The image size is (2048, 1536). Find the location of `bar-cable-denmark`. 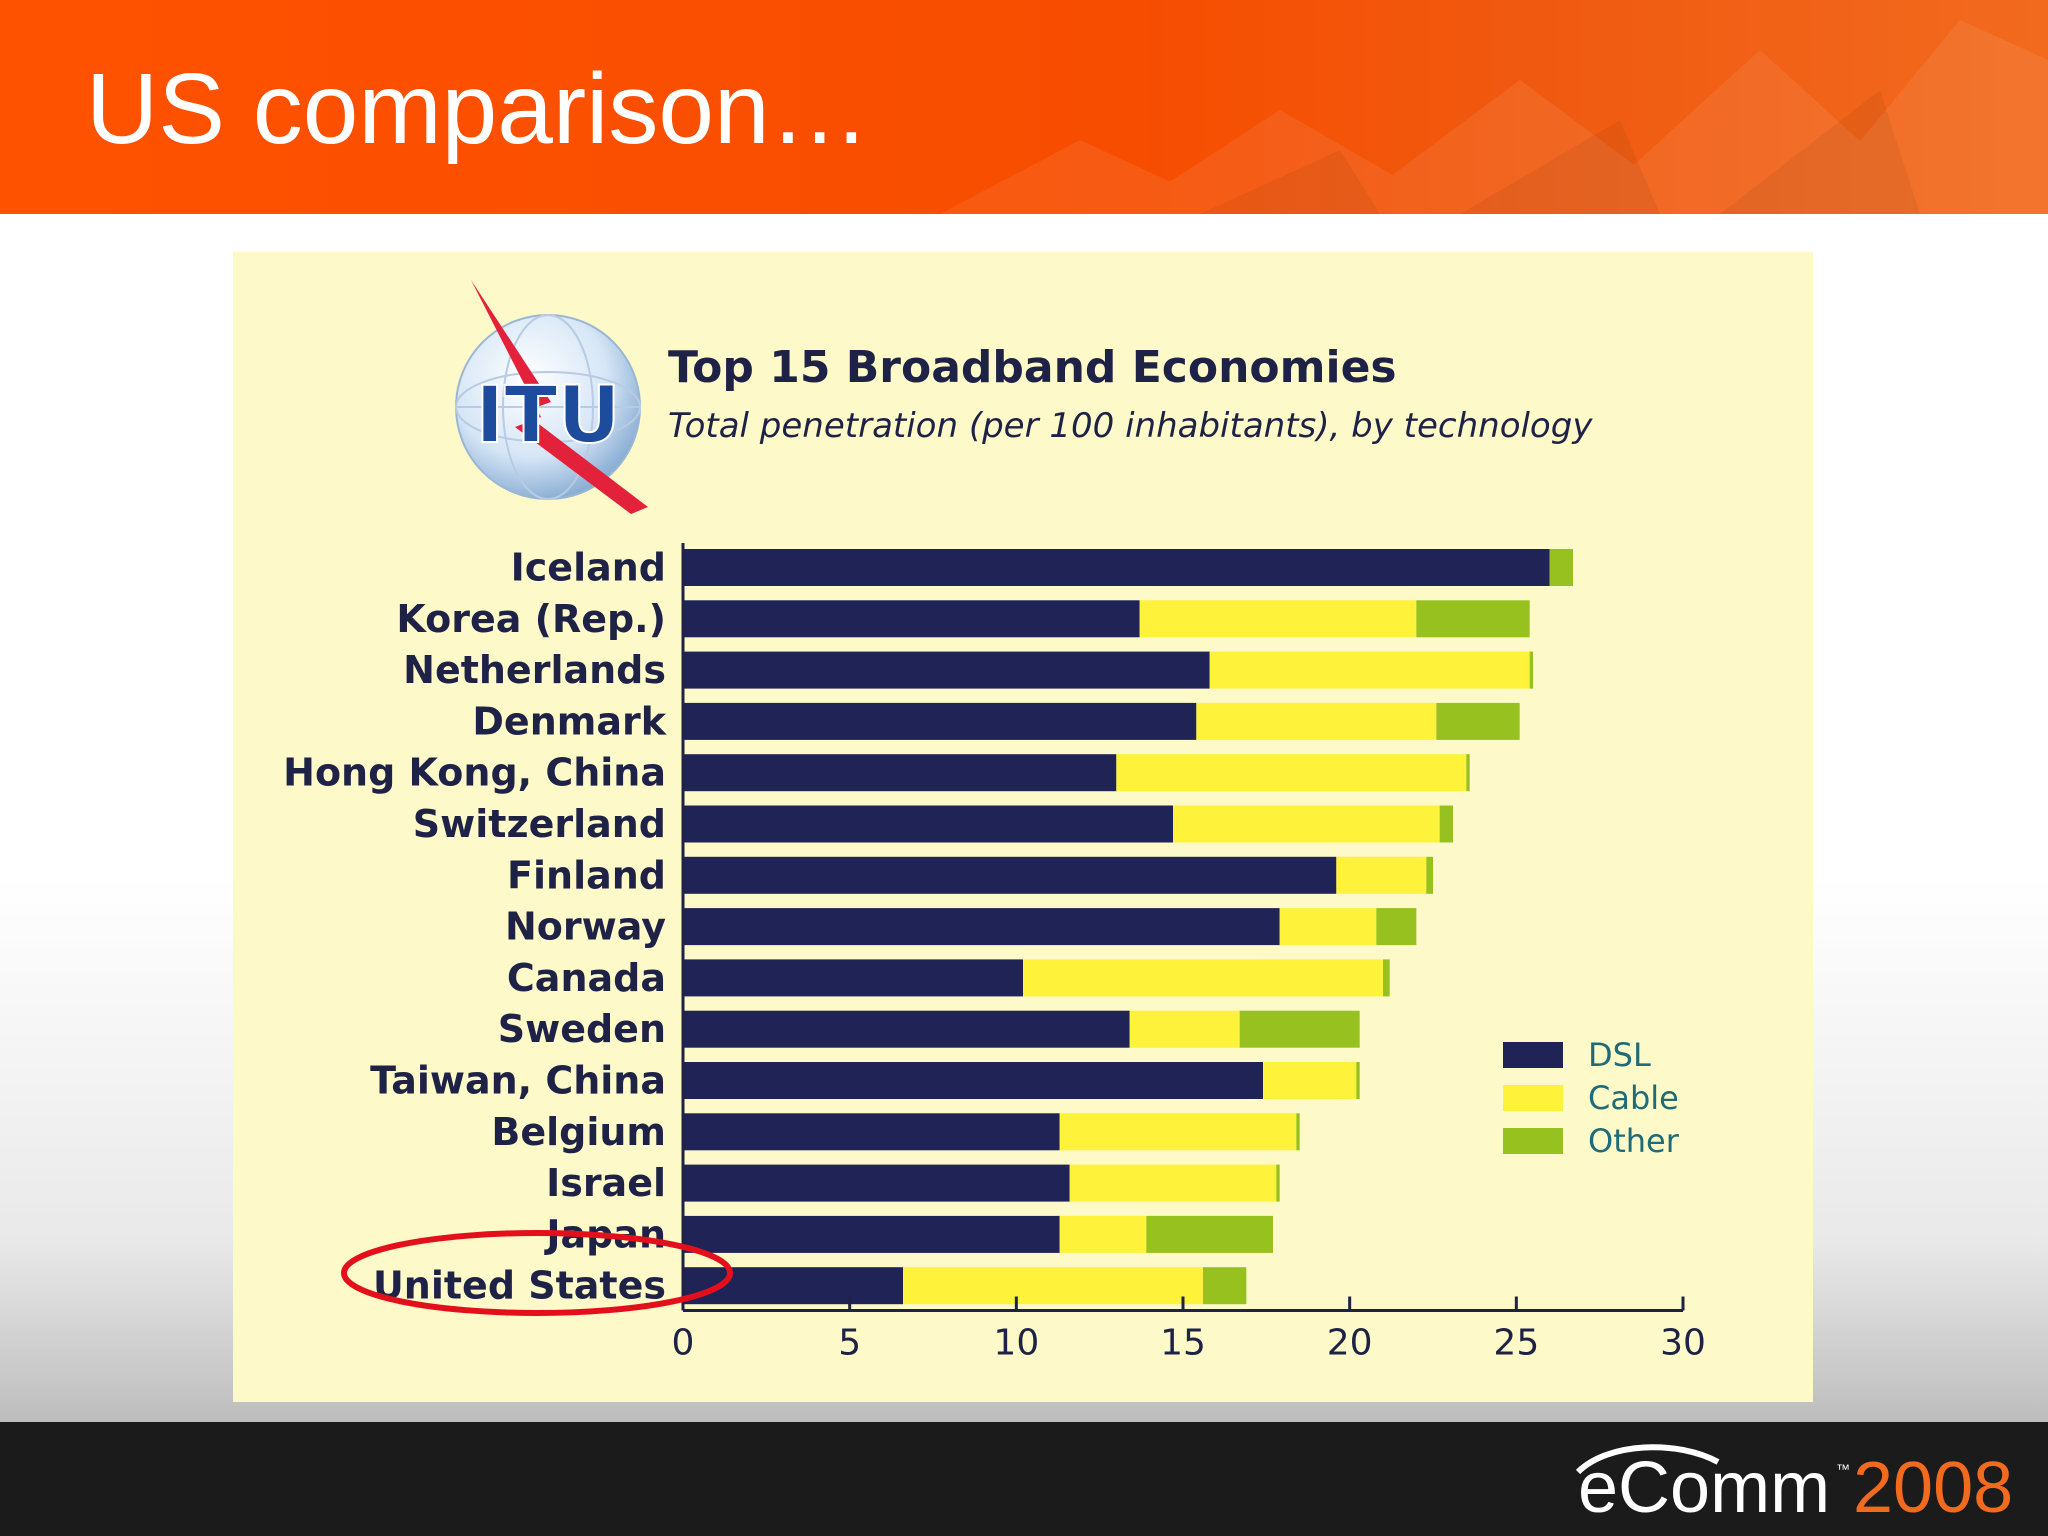

bar-cable-denmark is located at coordinates (1316, 721).